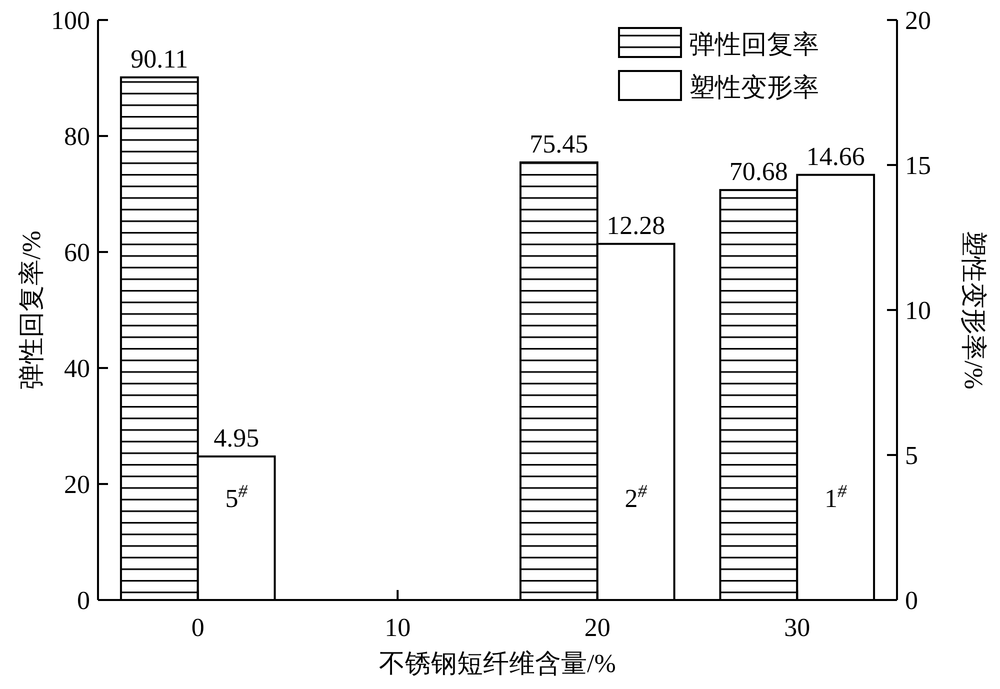  I want to click on data-label: 70.68, so click(758, 171).